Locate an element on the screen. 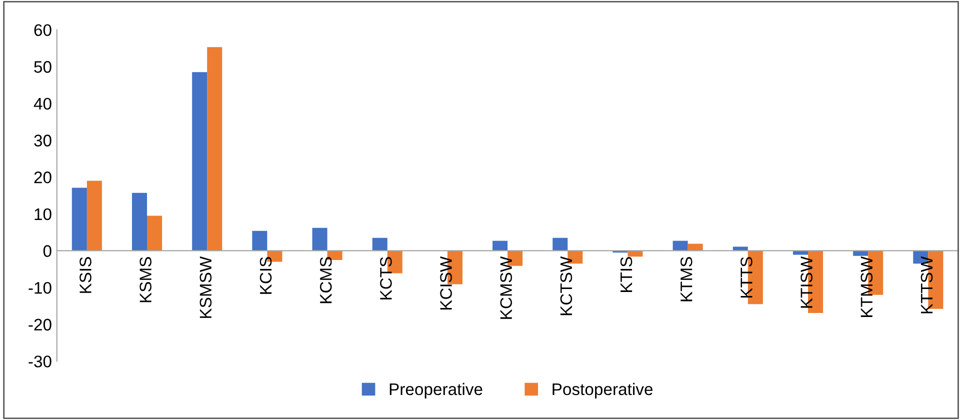 Image resolution: width=964 pixels, height=420 pixels. y-tick-label: 30 is located at coordinates (43, 140).